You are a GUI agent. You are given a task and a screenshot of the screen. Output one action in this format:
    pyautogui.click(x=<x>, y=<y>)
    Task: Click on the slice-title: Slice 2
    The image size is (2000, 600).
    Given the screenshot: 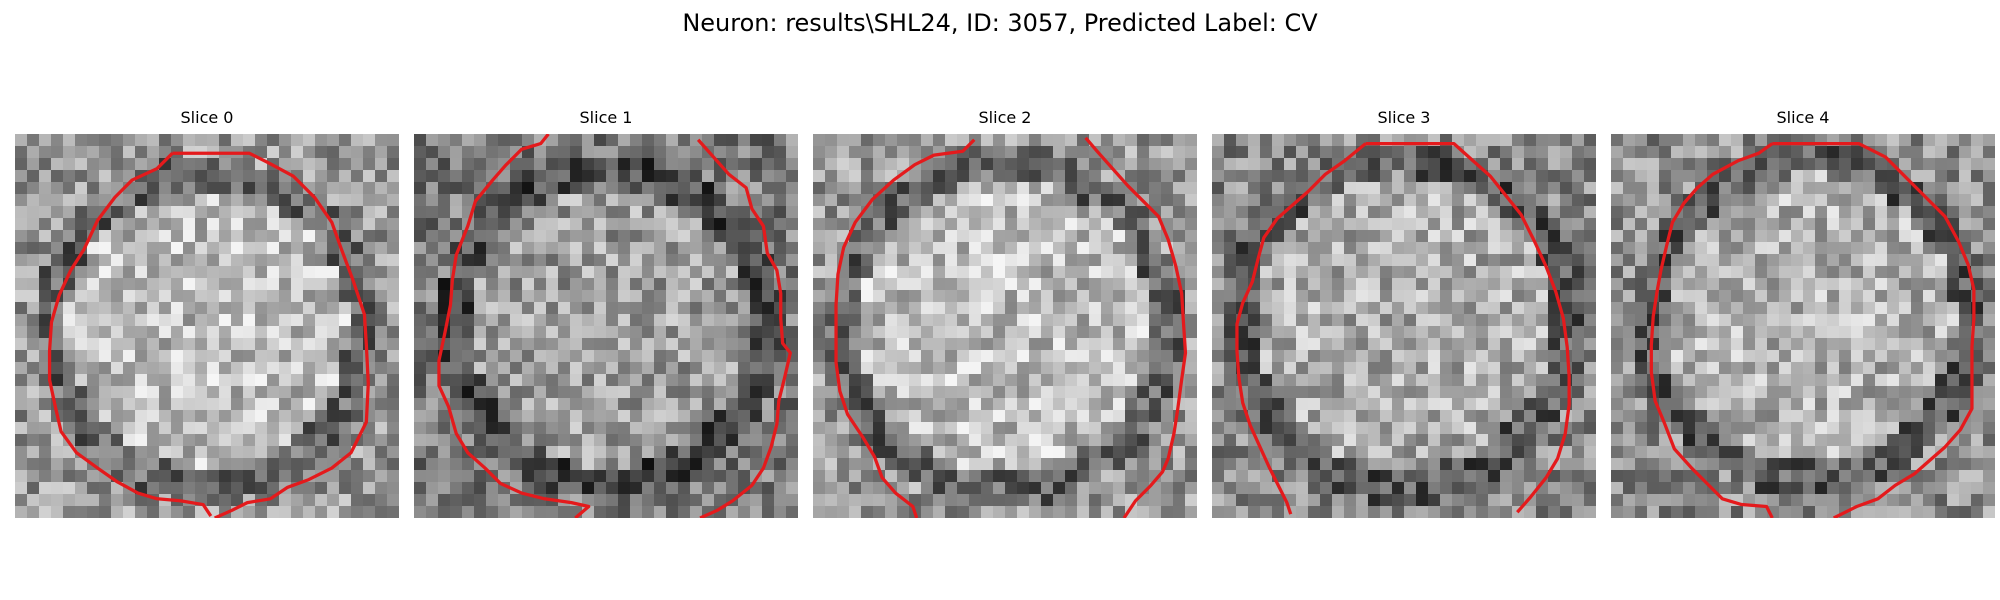 What is the action you would take?
    pyautogui.click(x=1005, y=117)
    